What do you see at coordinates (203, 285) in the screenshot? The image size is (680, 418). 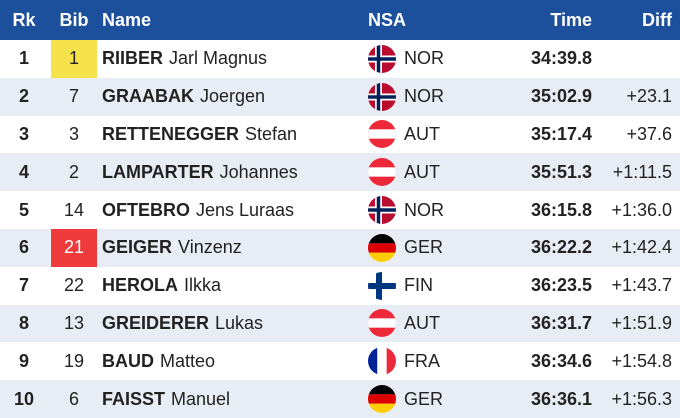 I see `athlete-given-name: Ilkka` at bounding box center [203, 285].